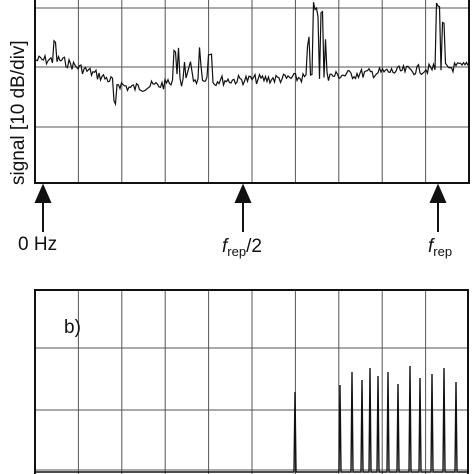  I want to click on axis-label: signal [10 dB/div], so click(18, 112).